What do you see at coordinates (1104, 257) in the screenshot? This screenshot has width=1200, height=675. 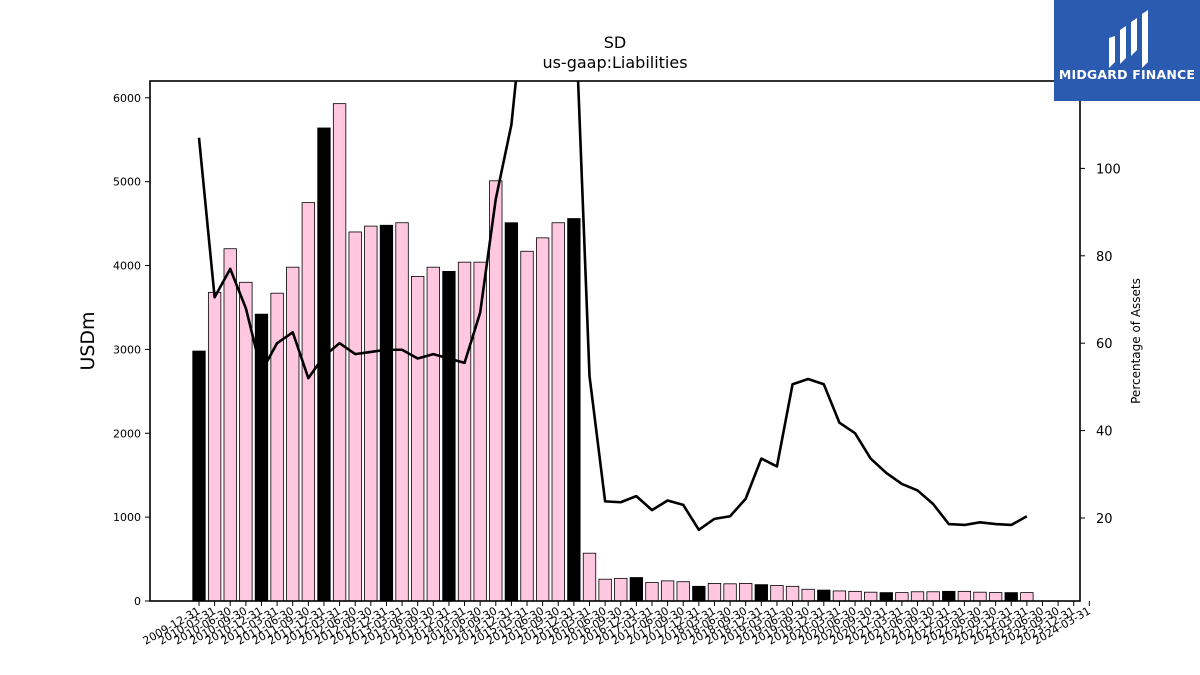 I see `y2-tick-label: 80` at bounding box center [1104, 257].